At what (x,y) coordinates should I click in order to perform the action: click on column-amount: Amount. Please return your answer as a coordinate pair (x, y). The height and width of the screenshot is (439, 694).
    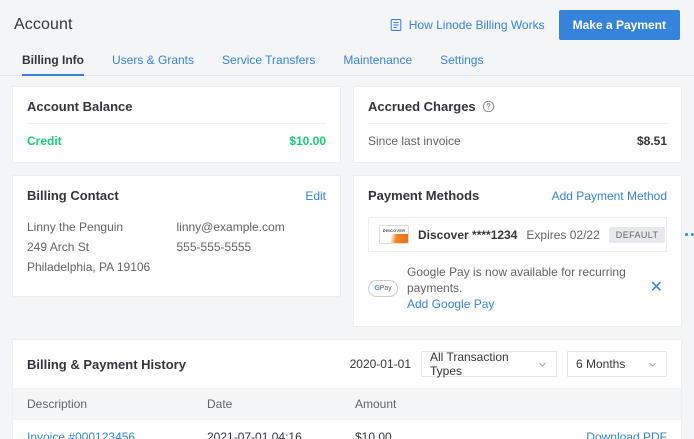
    Looking at the image, I should click on (401, 404).